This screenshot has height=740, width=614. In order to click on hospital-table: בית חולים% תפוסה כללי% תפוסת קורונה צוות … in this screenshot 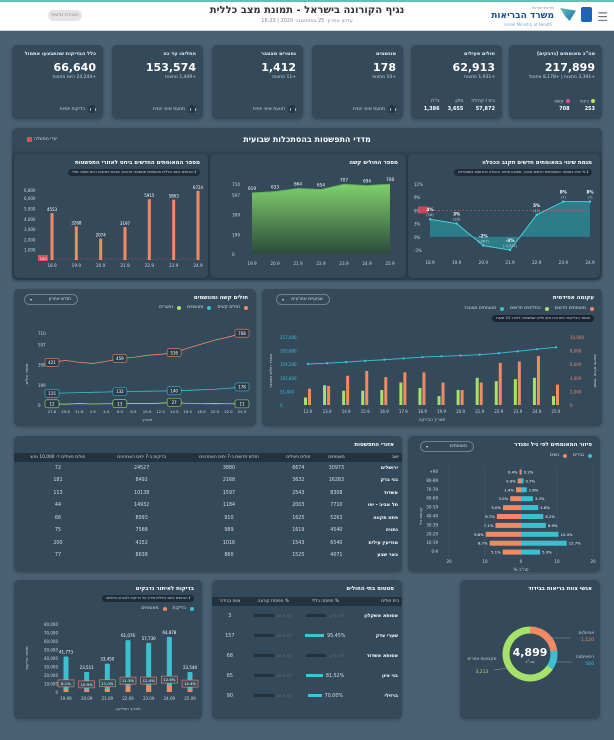, I will do `click(307, 651)`.